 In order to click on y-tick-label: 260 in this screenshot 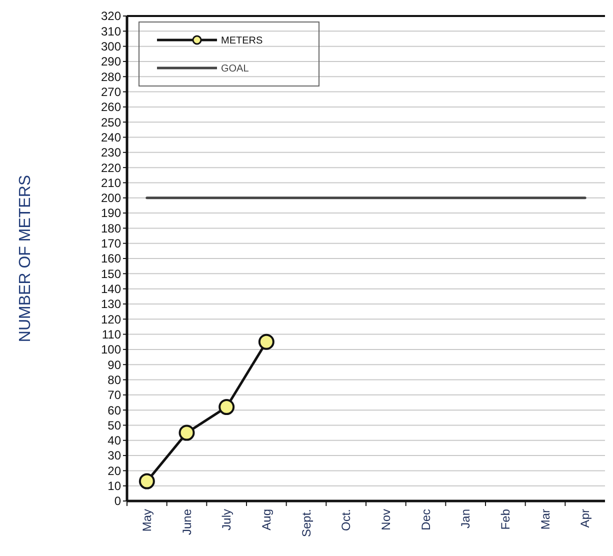, I will do `click(111, 107)`.